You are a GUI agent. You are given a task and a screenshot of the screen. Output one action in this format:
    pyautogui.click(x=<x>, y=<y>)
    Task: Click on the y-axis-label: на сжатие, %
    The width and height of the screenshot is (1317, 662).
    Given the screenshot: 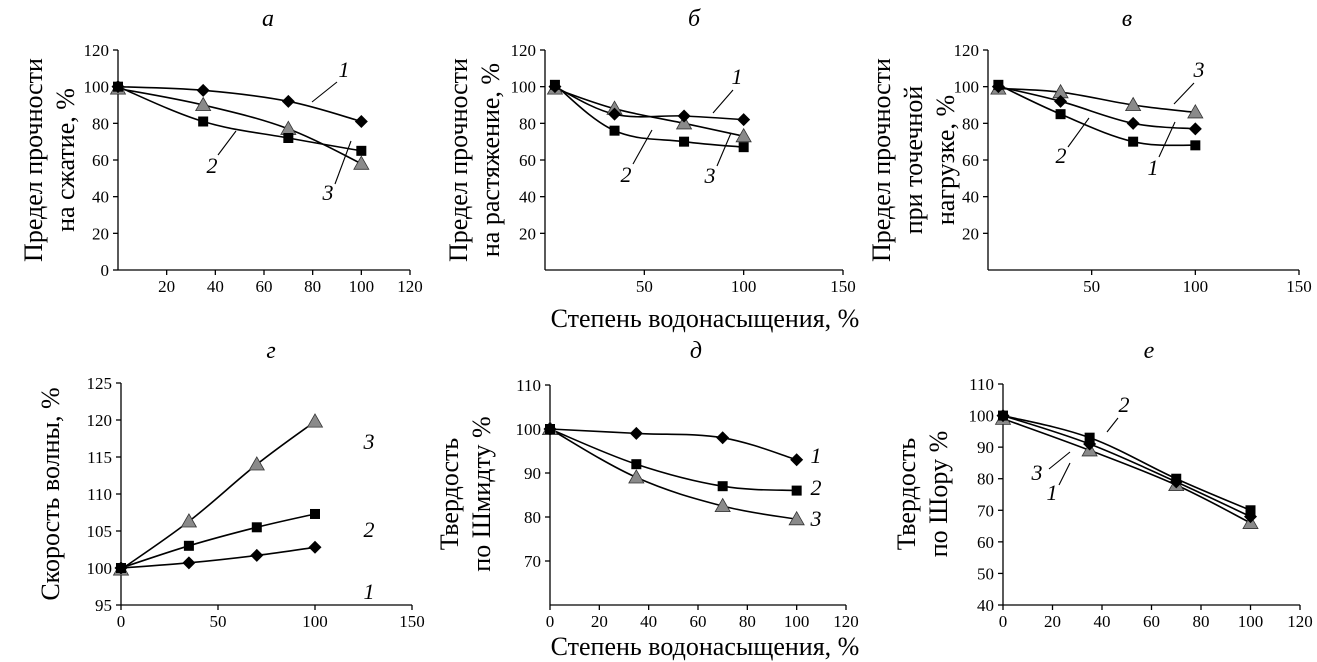 What is the action you would take?
    pyautogui.click(x=65, y=160)
    